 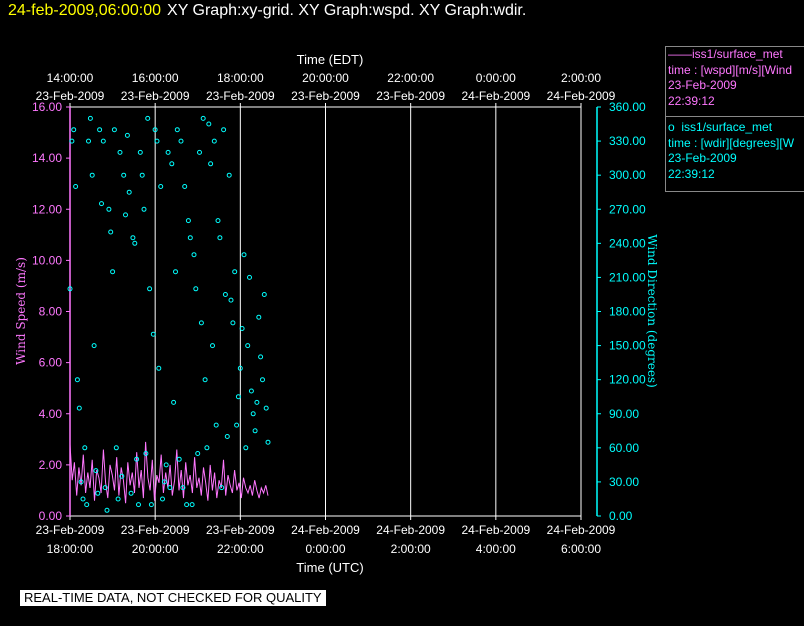 What do you see at coordinates (581, 78) in the screenshot?
I see `top-tick-time: 2:00:00` at bounding box center [581, 78].